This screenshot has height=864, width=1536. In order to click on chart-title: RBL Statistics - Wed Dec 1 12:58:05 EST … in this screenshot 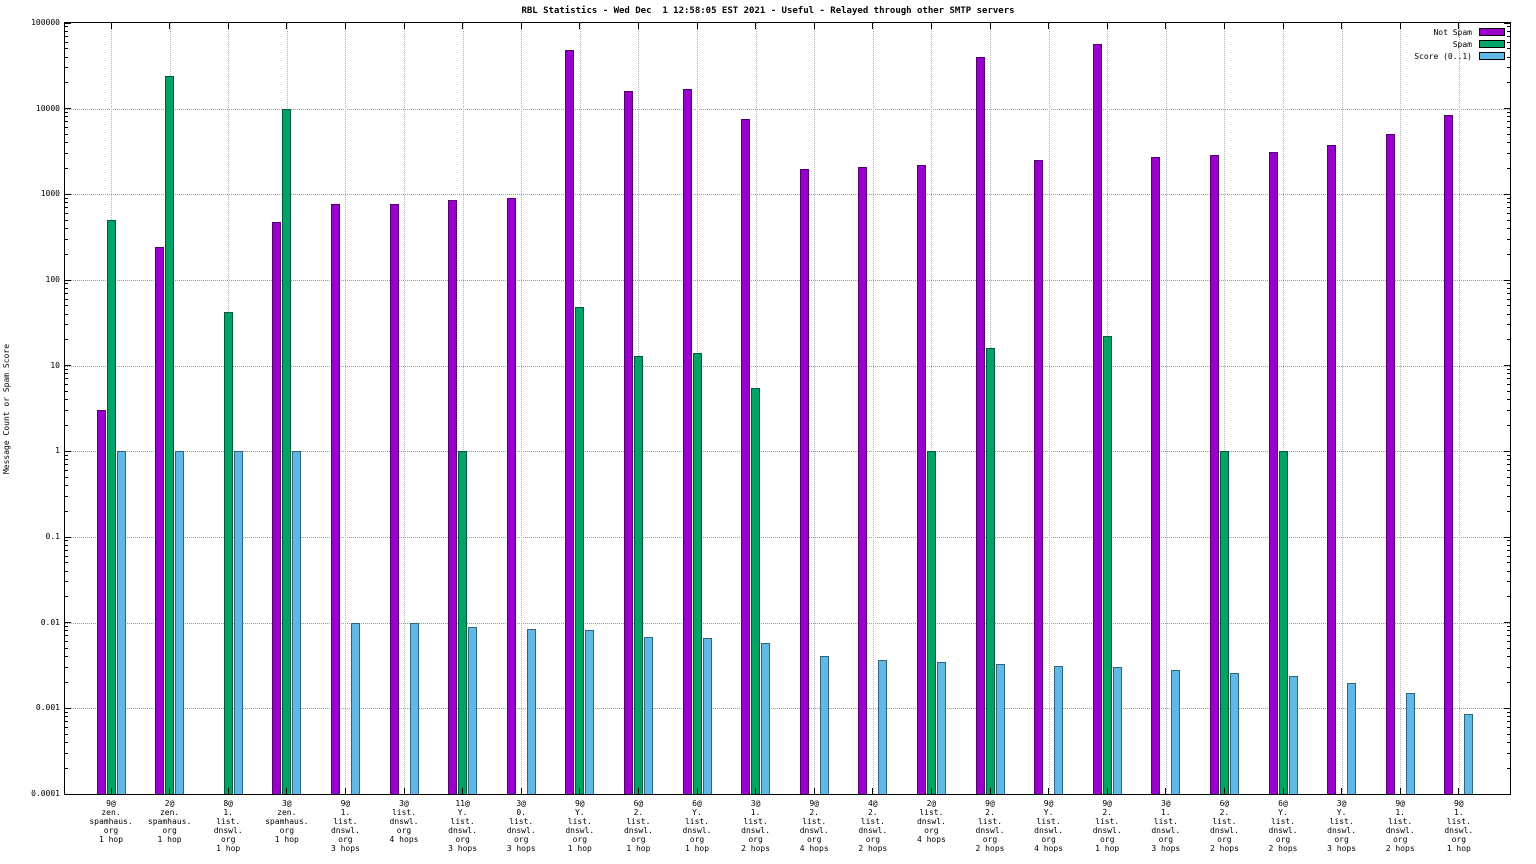, I will do `click(768, 11)`.